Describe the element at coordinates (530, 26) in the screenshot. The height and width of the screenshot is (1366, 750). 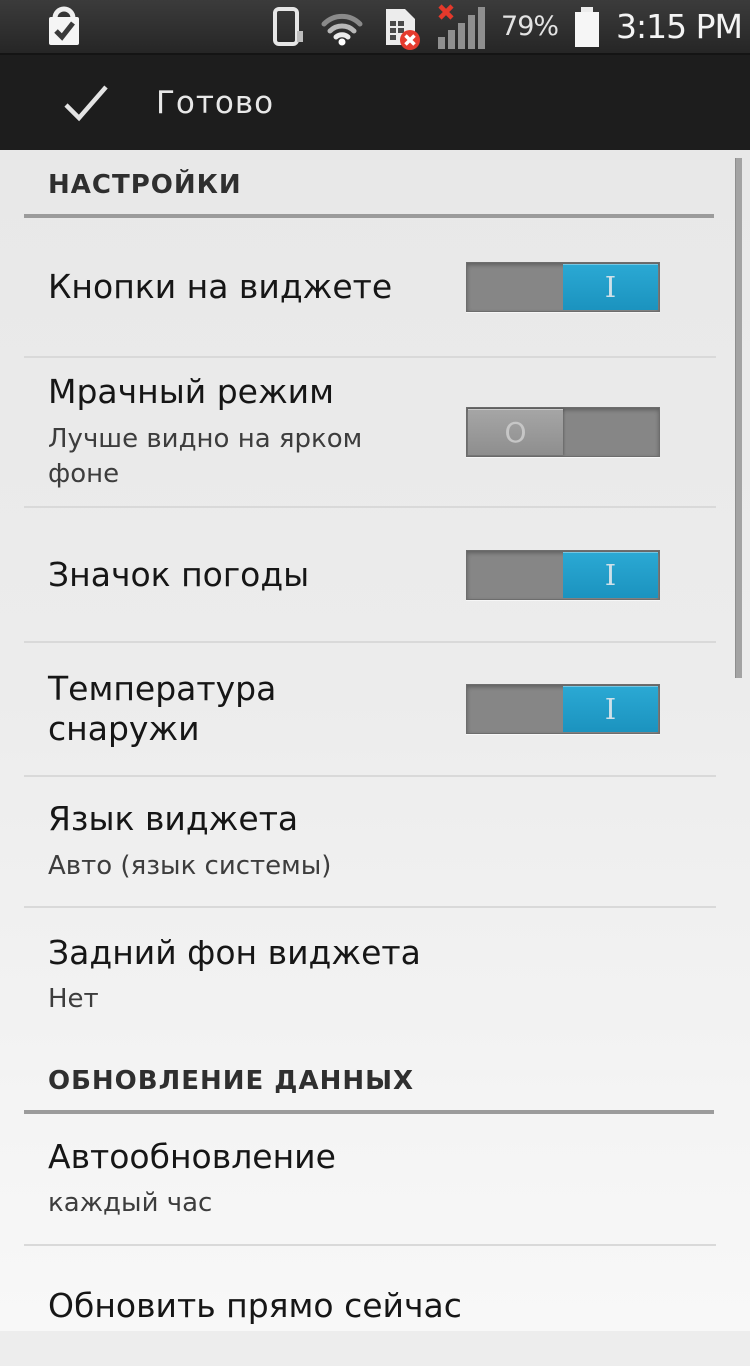
I see `battery-percent: 79%` at that location.